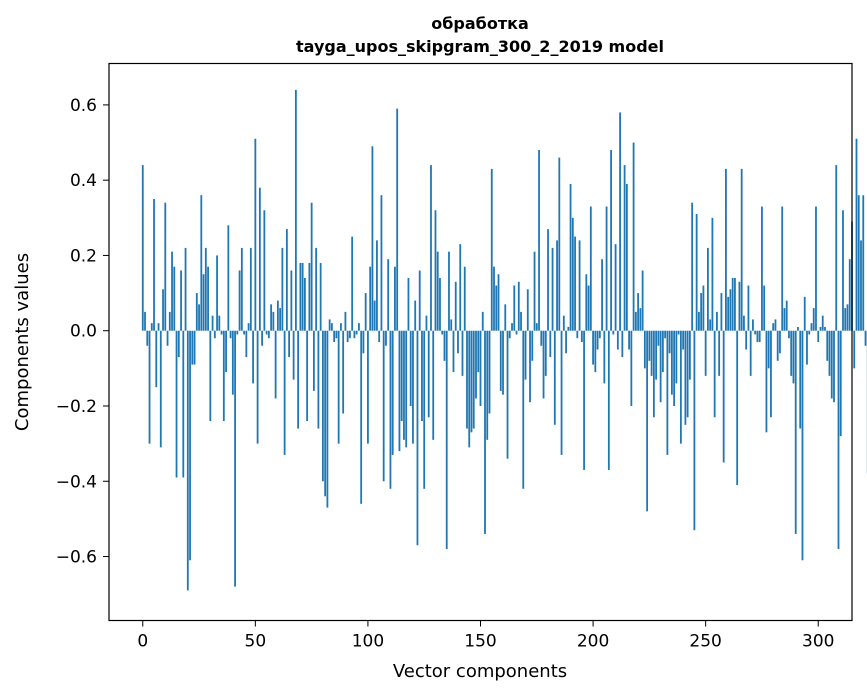 This screenshot has width=867, height=696. I want to click on chart-title-line2: tayga_upos_skipgram_300_2_2019 model, so click(480, 46).